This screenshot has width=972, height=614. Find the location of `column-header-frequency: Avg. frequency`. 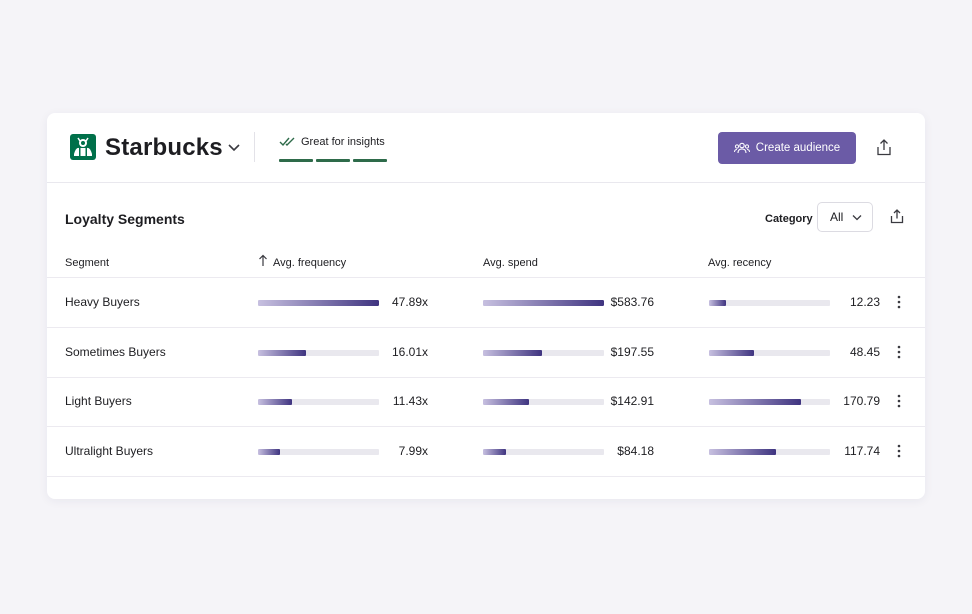

column-header-frequency: Avg. frequency is located at coordinates (310, 263).